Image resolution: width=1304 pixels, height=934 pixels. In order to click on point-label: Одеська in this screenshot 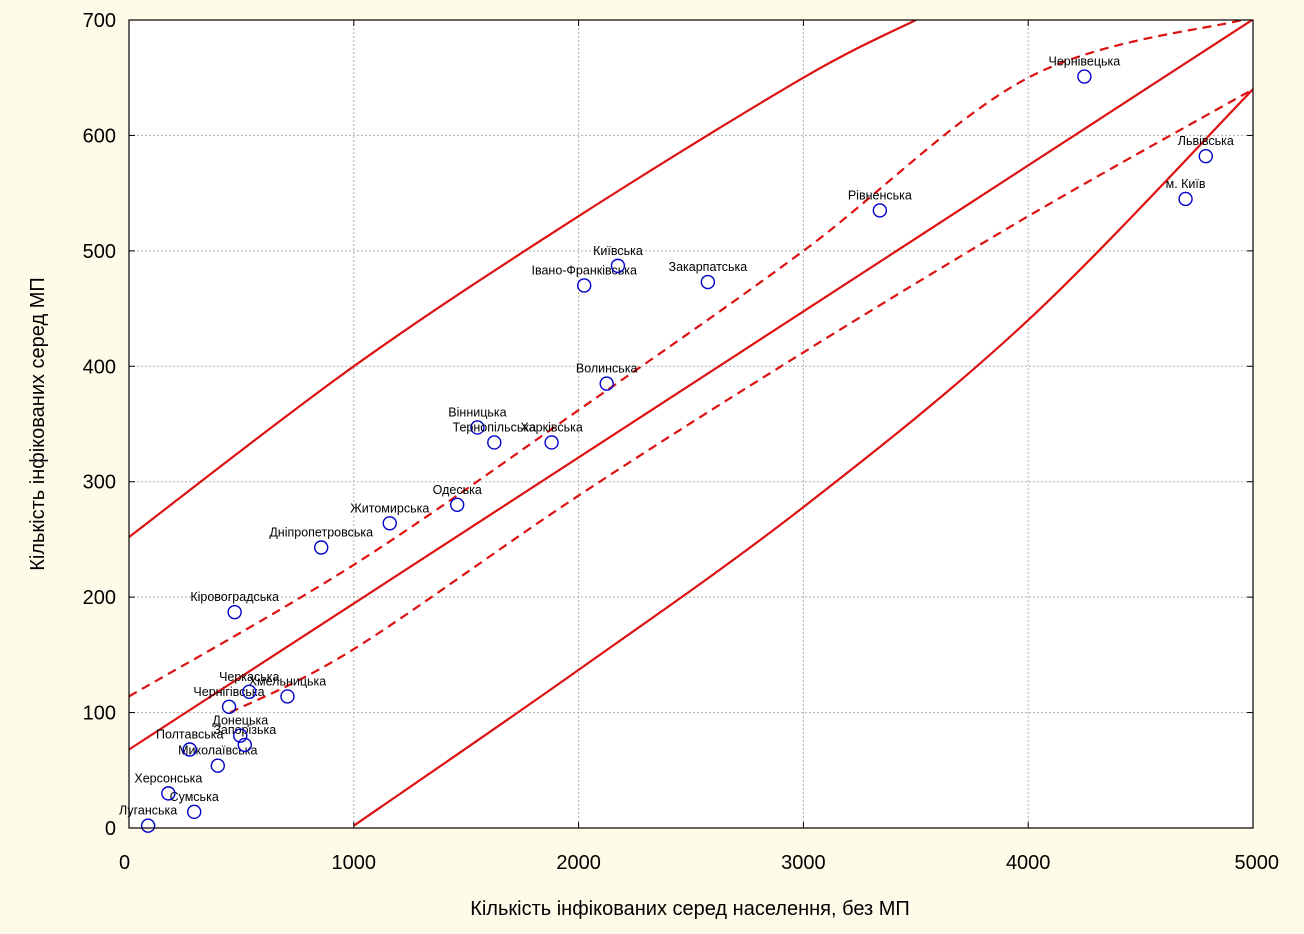, I will do `click(457, 490)`.